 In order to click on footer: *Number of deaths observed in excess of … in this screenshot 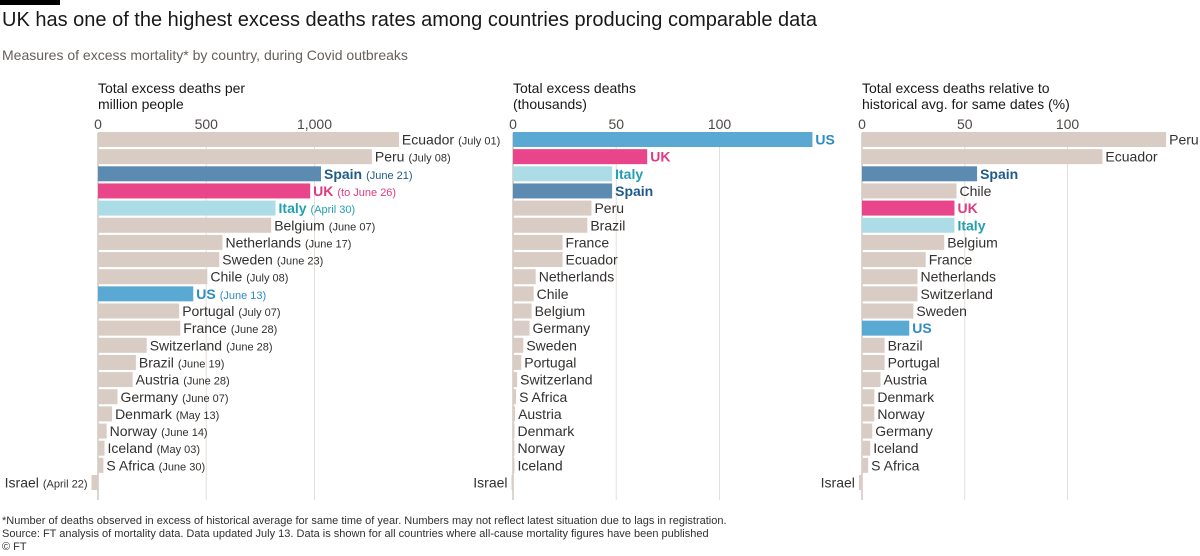, I will do `click(364, 534)`.